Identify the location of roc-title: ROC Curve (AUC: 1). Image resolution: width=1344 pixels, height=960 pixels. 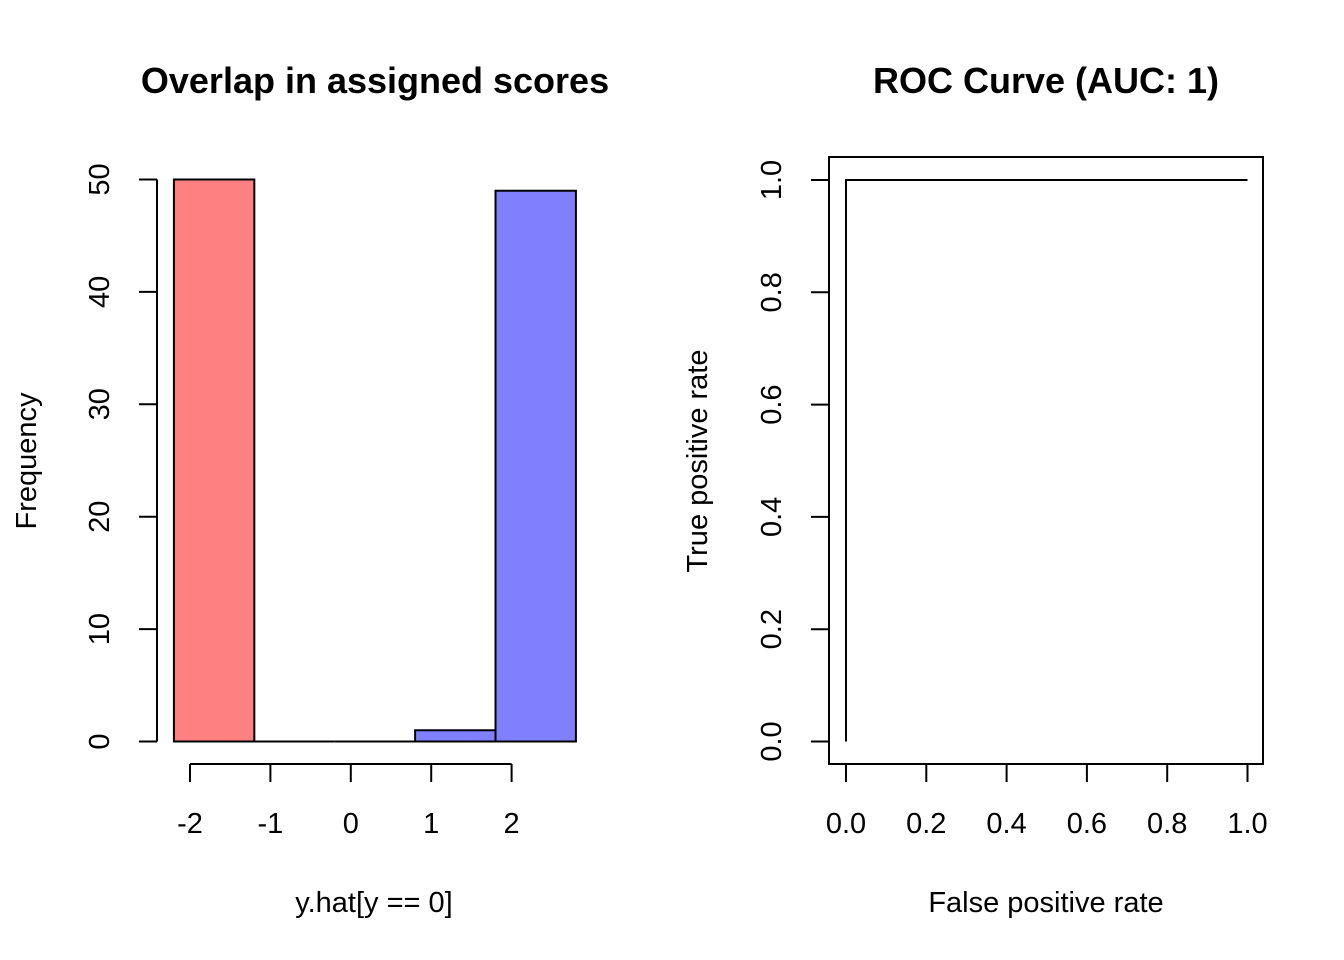
(1046, 80).